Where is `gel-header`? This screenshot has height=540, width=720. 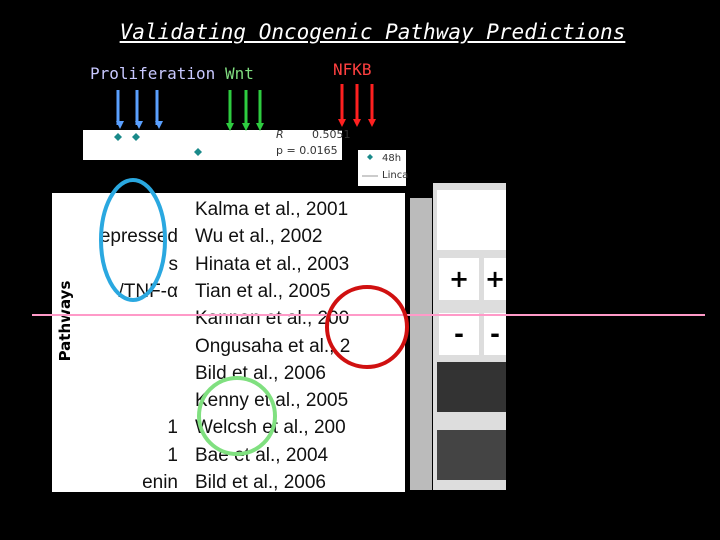
gel-header is located at coordinates (471, 220).